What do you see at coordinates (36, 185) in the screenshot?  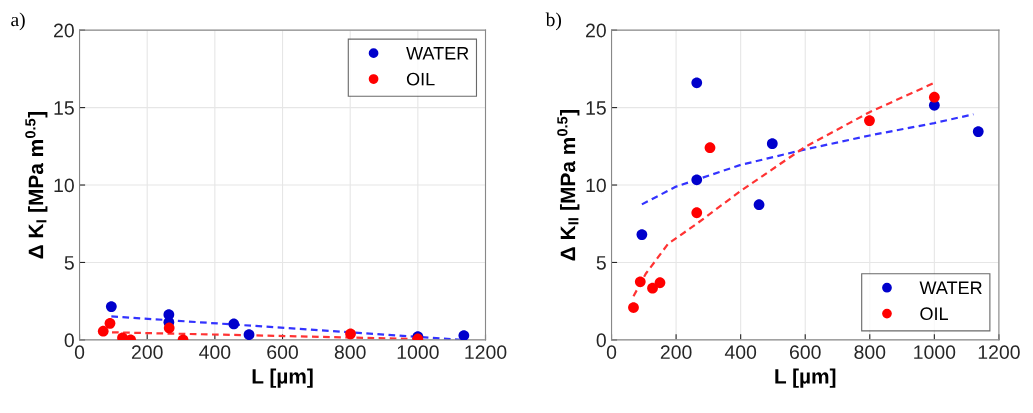 I see `y-axis-title: Δ K$_{I}$ [MPa m$^{0.5}$]` at bounding box center [36, 185].